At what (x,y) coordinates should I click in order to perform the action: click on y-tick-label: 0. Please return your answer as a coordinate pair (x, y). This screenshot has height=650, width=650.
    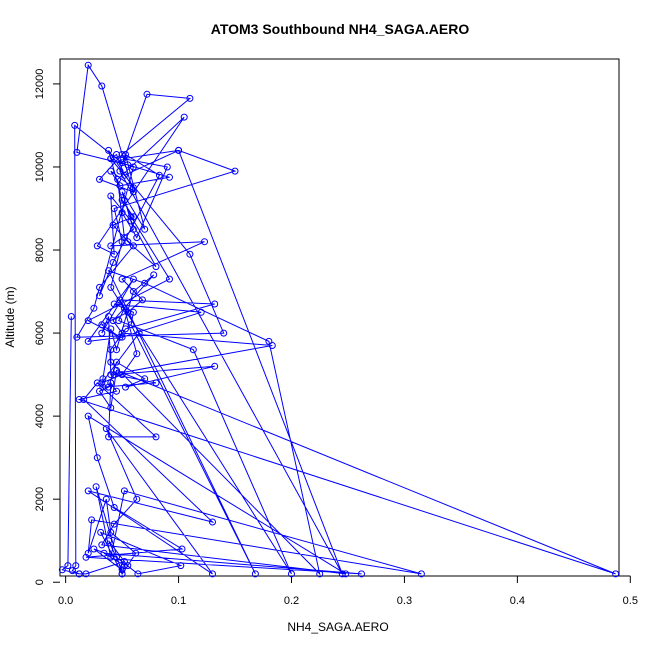
    Looking at the image, I should click on (40, 582).